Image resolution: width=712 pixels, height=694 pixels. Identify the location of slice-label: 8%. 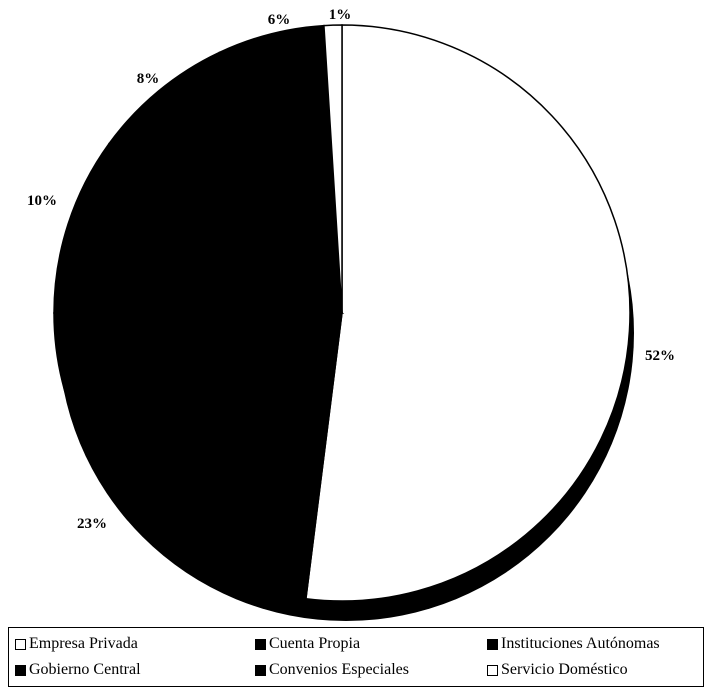
(148, 79).